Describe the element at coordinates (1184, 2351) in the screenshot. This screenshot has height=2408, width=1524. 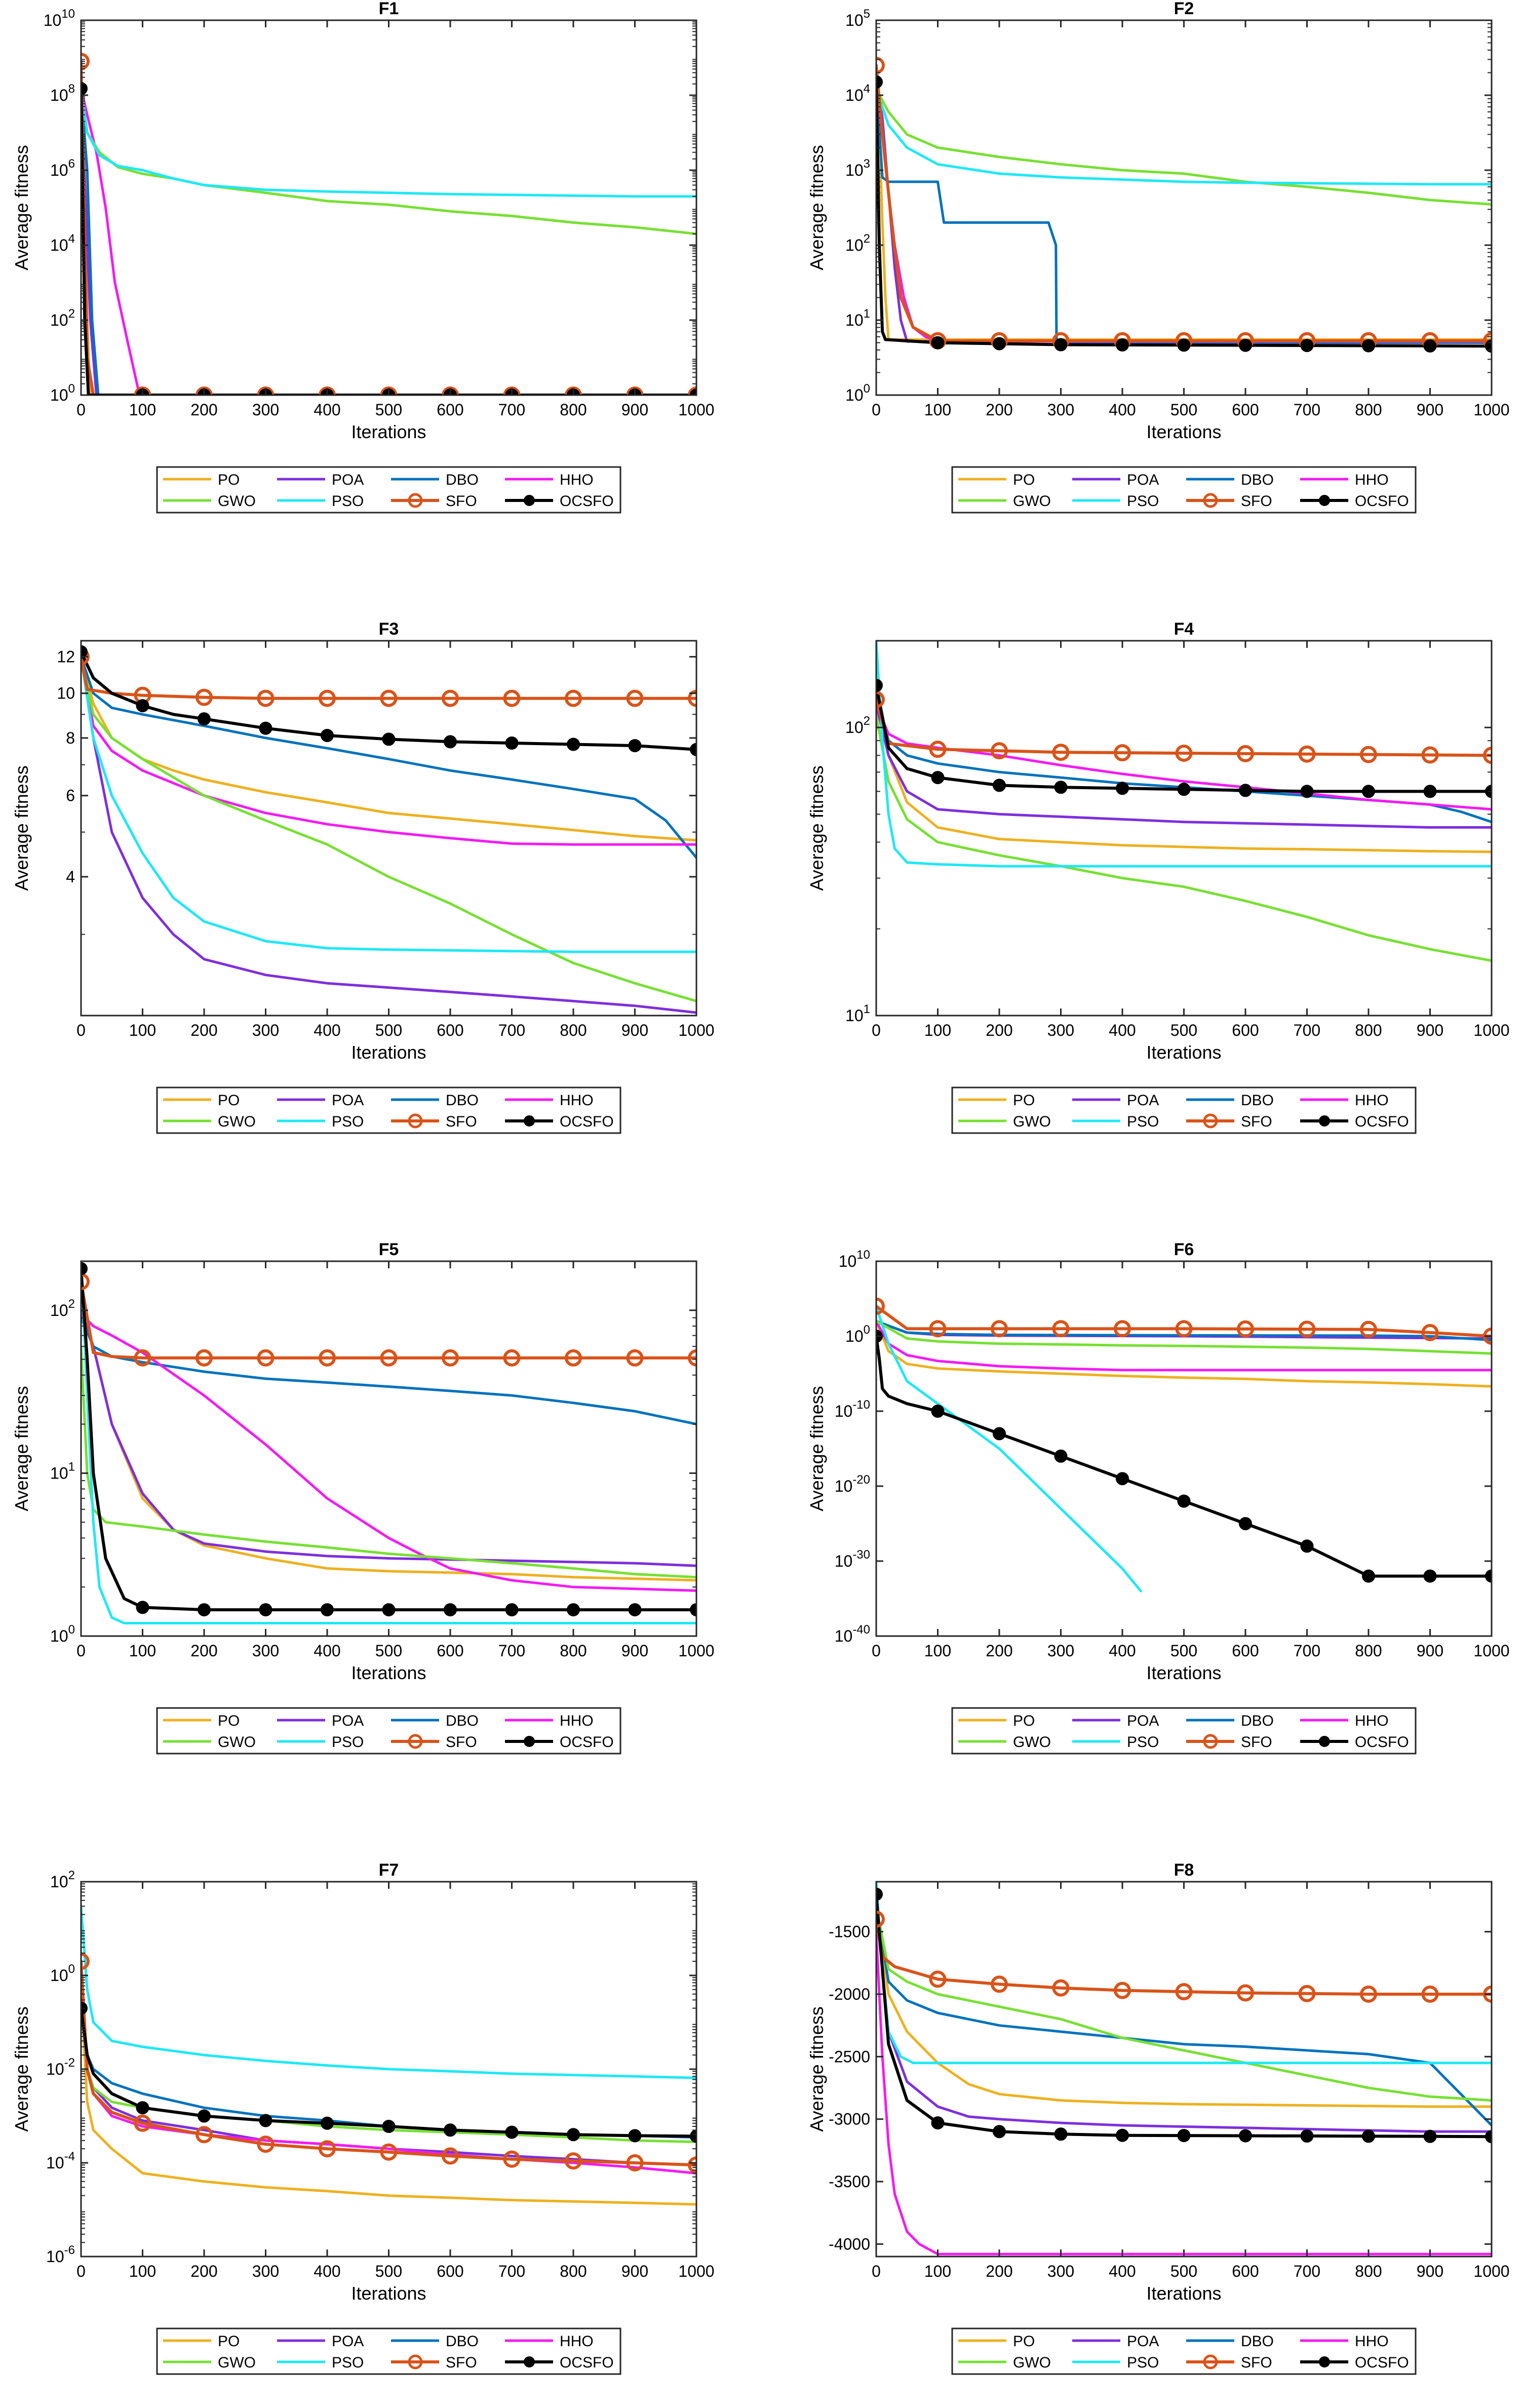
I see `chart-f8-legend-box` at that location.